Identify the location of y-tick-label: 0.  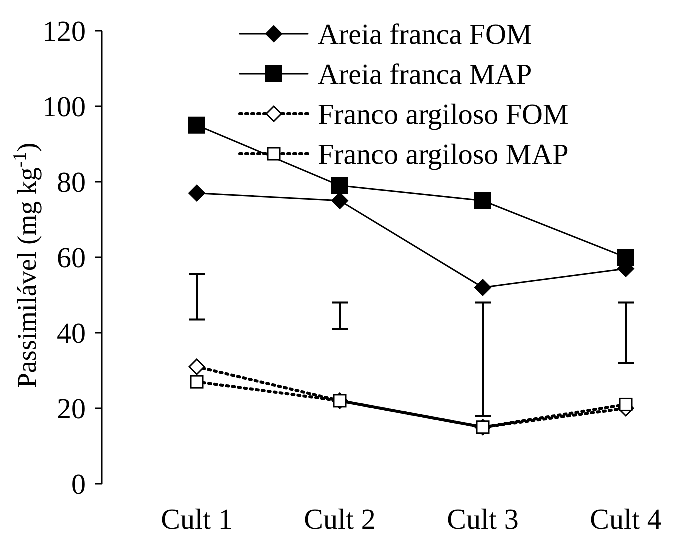
(79, 485).